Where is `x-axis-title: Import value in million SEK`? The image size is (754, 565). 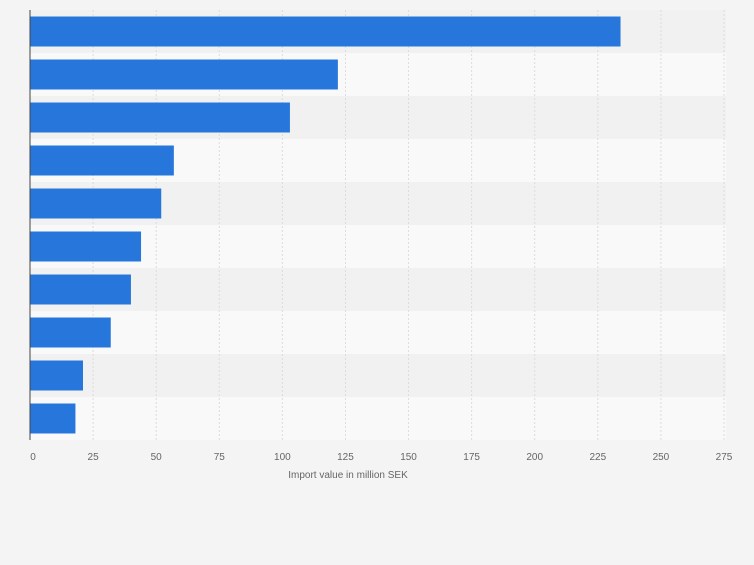 x-axis-title: Import value in million SEK is located at coordinates (348, 475).